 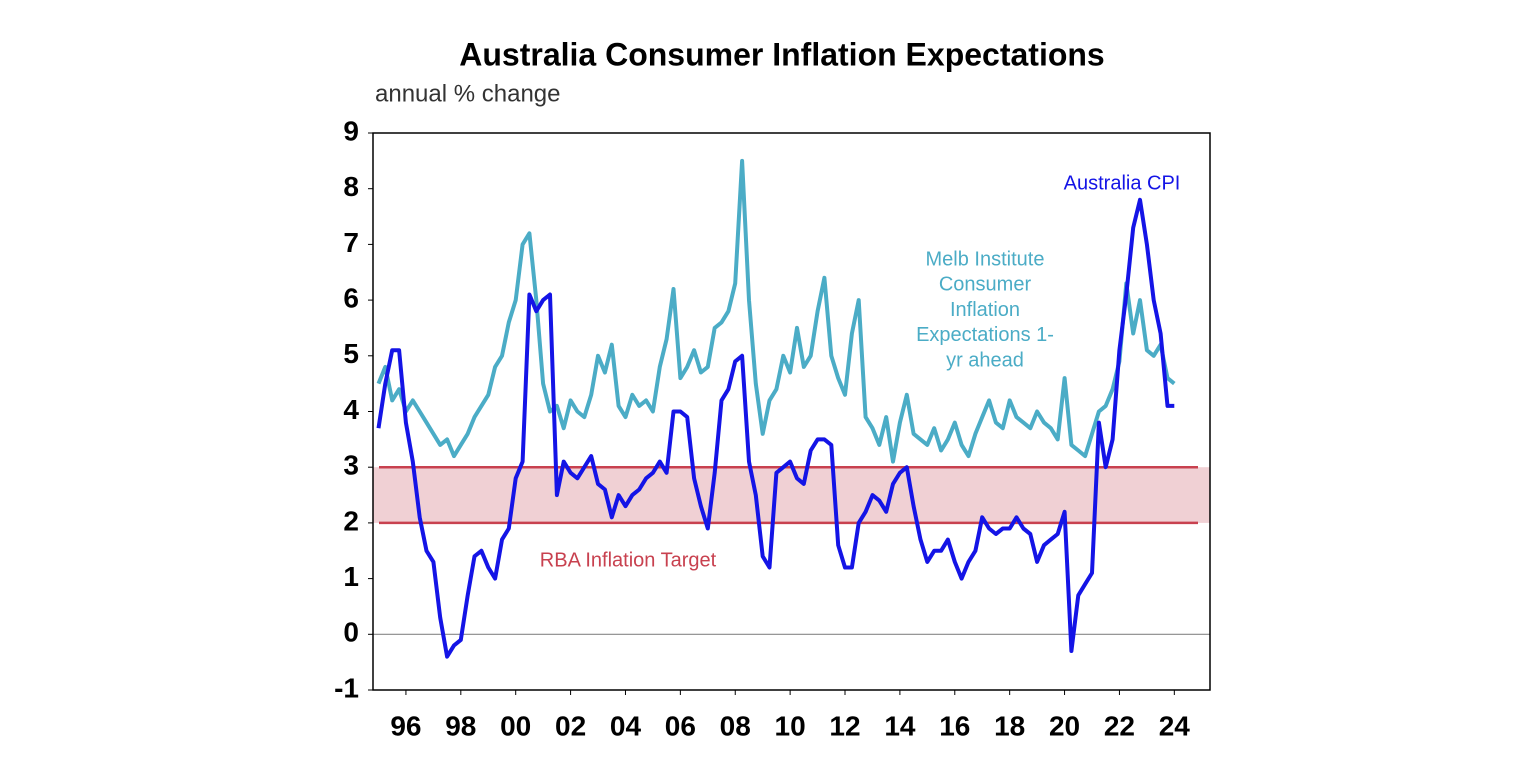 What do you see at coordinates (985, 259) in the screenshot?
I see `annotation: Melb Institute` at bounding box center [985, 259].